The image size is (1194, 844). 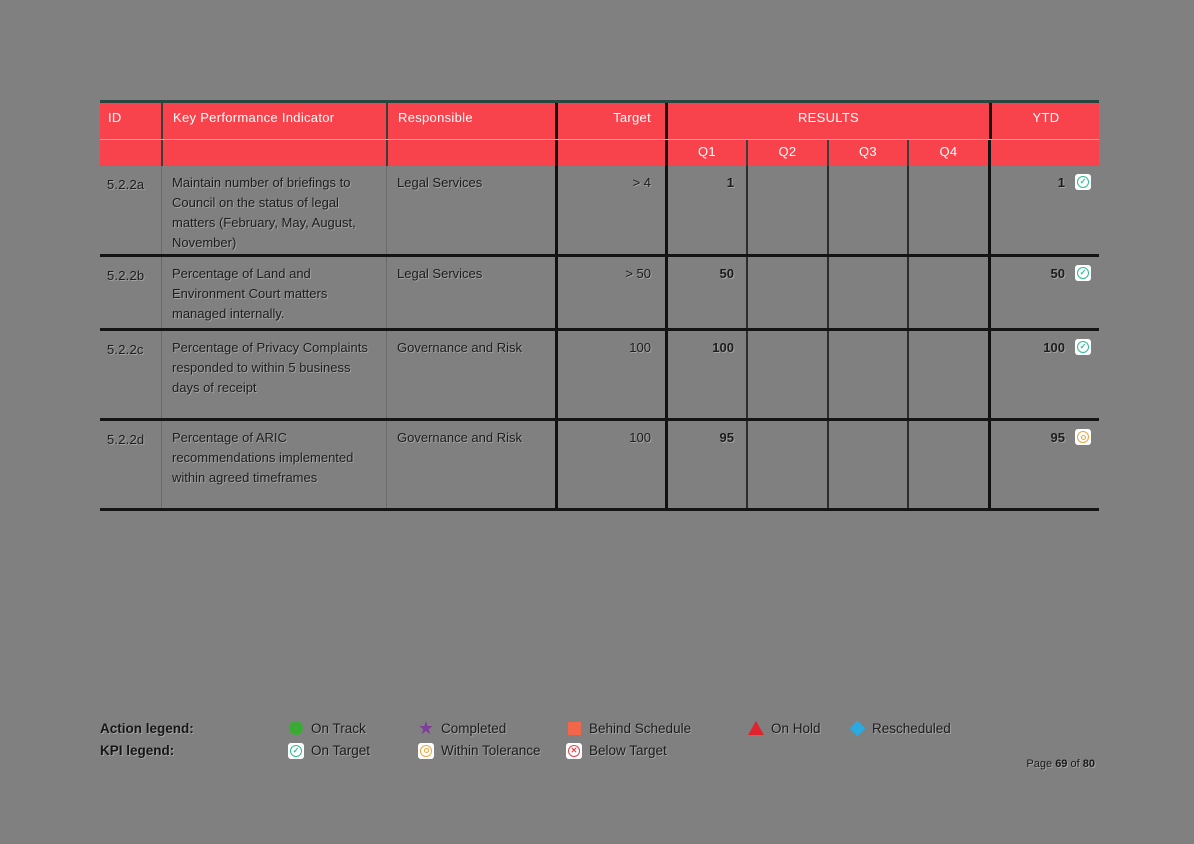 I want to click on legend-item-on-track: On Track, so click(x=352, y=728).